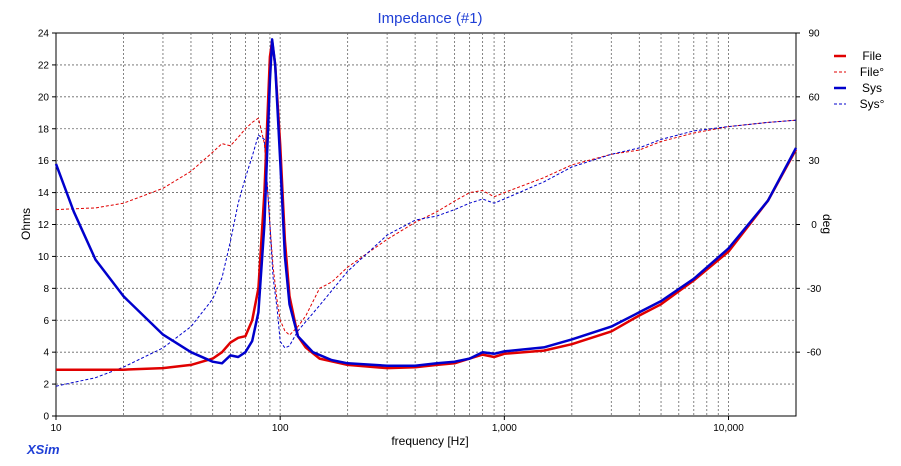  Describe the element at coordinates (44, 257) in the screenshot. I see `y-tick-label: 10` at that location.